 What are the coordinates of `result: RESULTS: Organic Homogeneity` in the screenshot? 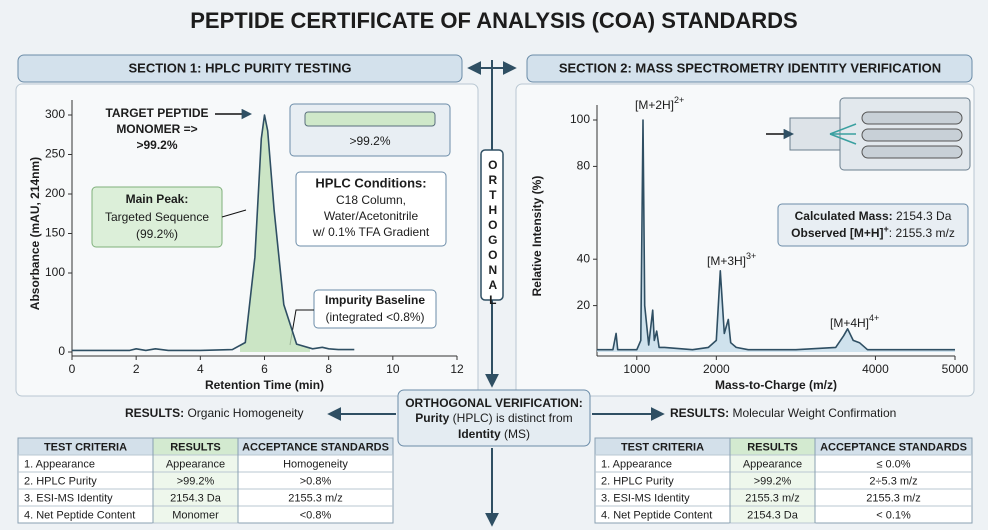 It's located at (214, 413).